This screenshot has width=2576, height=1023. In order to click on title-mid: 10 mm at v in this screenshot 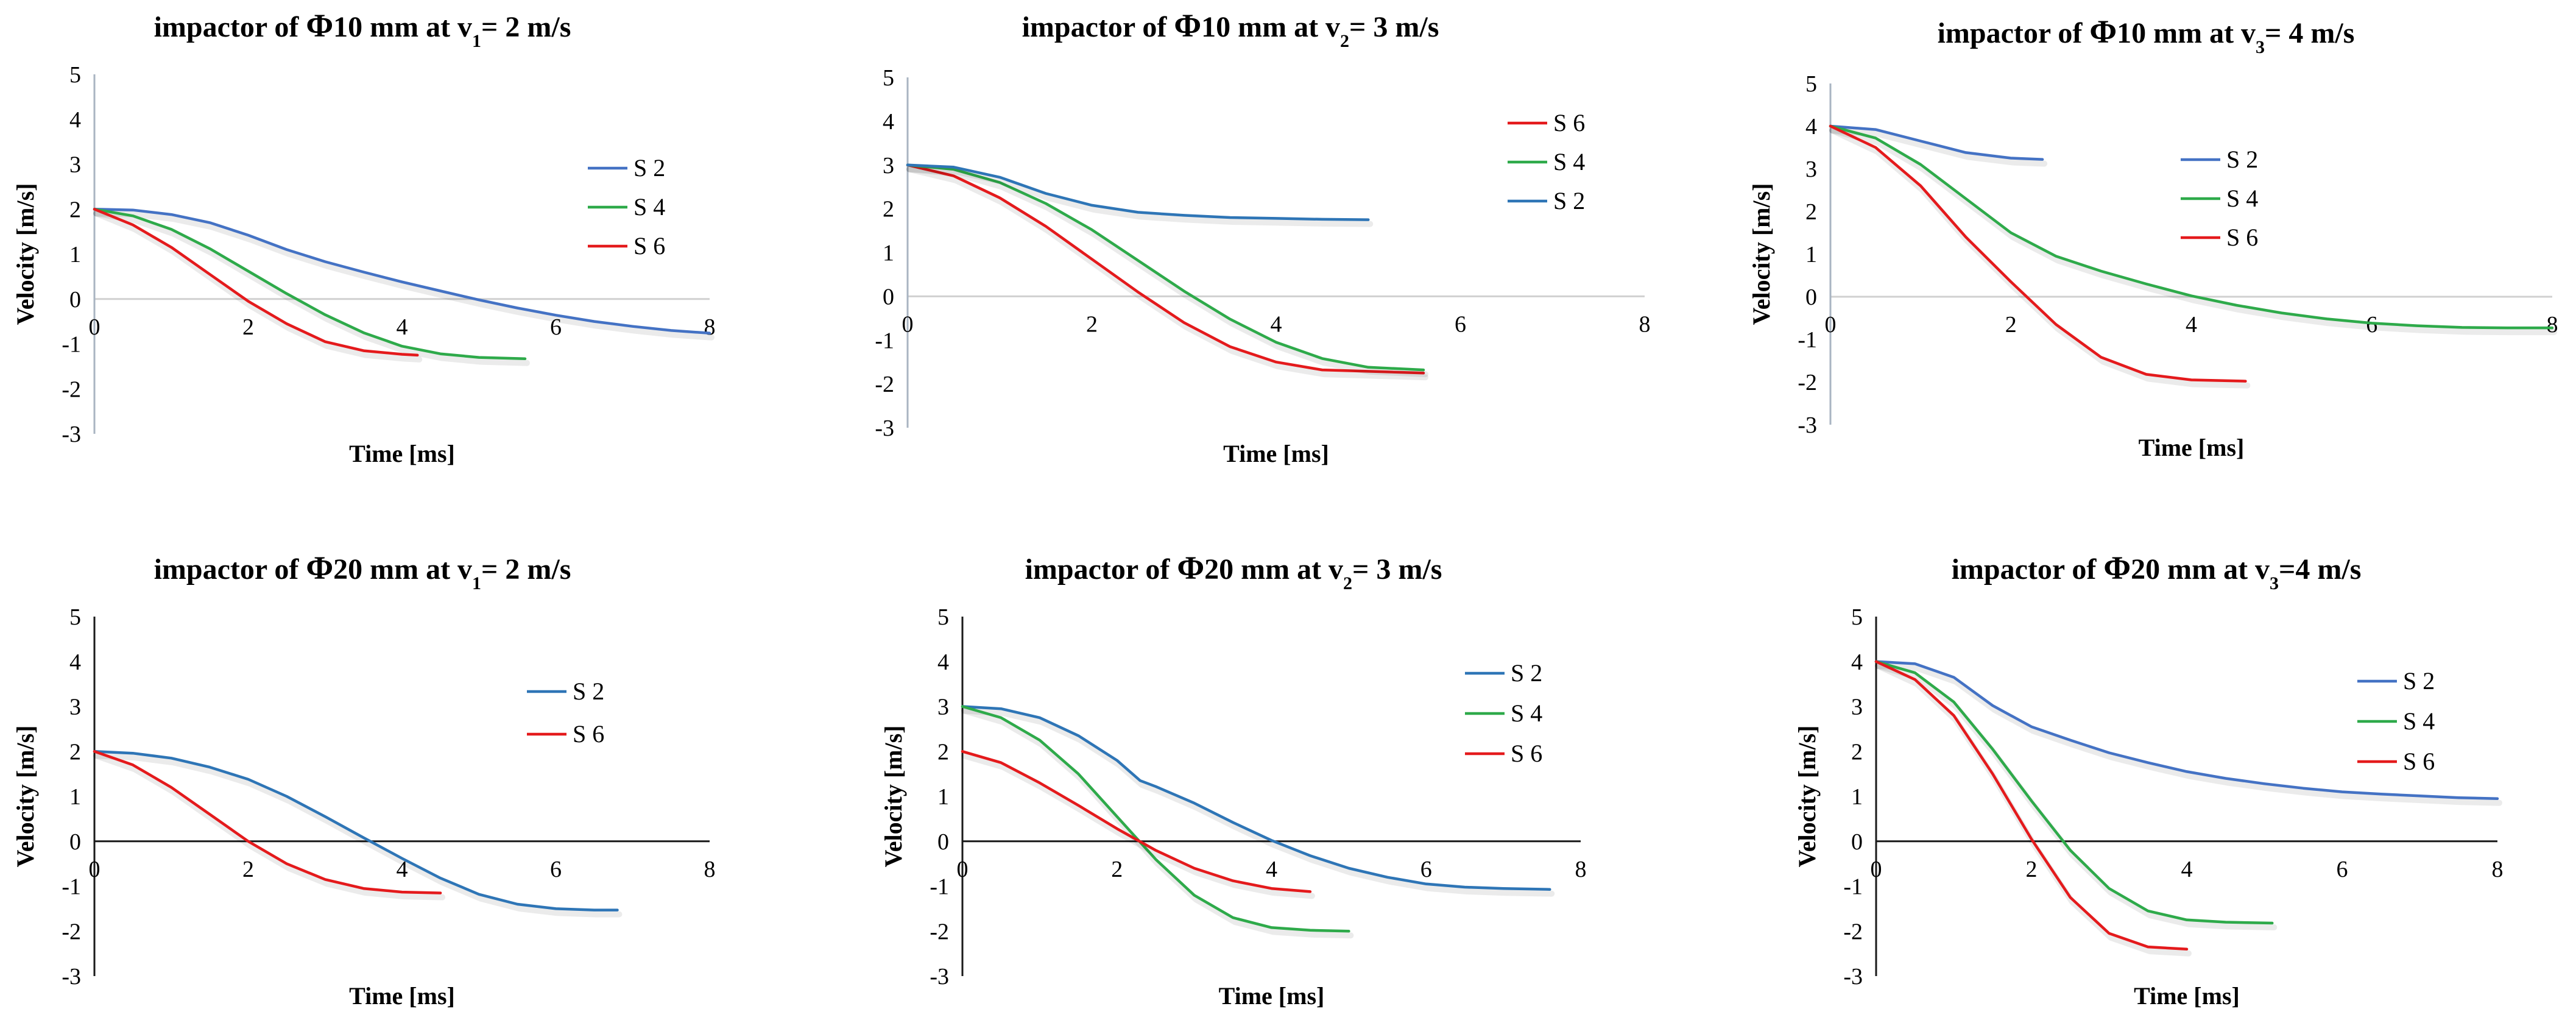, I will do `click(402, 27)`.